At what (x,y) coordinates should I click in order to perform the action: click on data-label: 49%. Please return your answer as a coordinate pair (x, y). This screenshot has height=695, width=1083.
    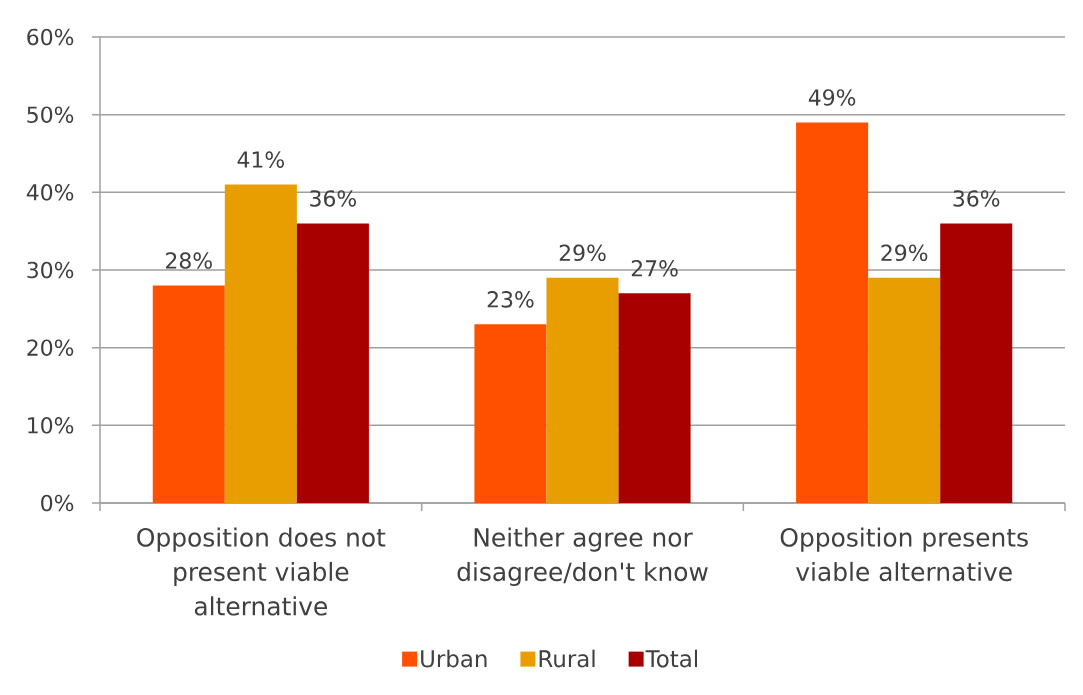
    Looking at the image, I should click on (832, 97).